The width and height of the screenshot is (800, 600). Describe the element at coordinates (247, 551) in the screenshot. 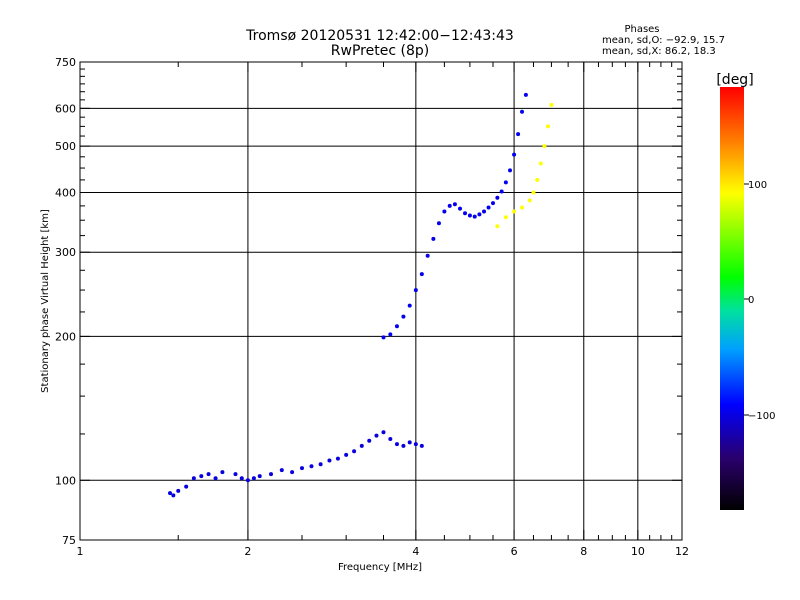

I see `x-tick-label: 2` at that location.